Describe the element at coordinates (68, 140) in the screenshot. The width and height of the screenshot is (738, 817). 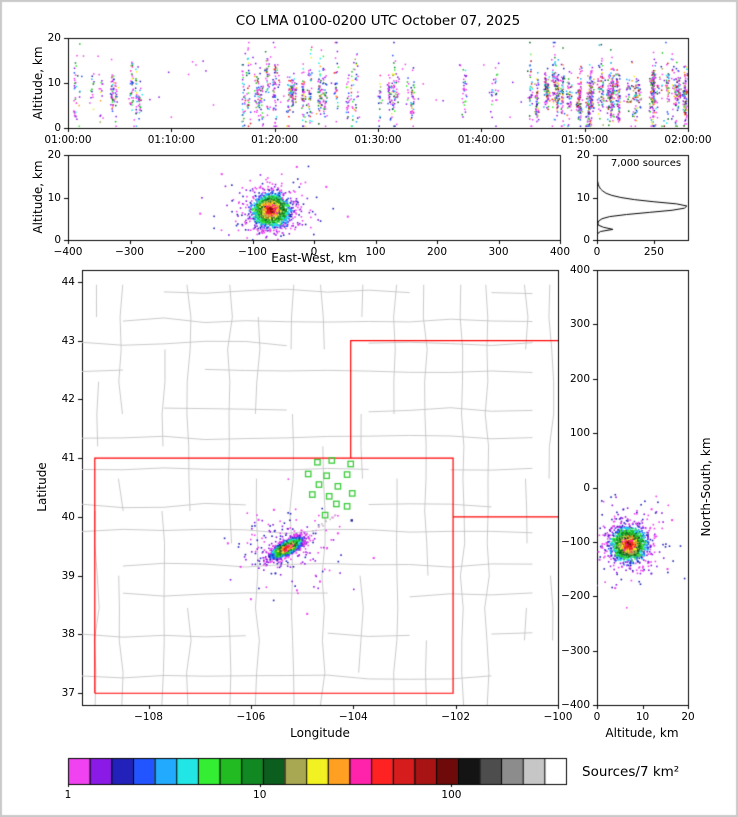
I see `tick-label: 01:00:00` at that location.